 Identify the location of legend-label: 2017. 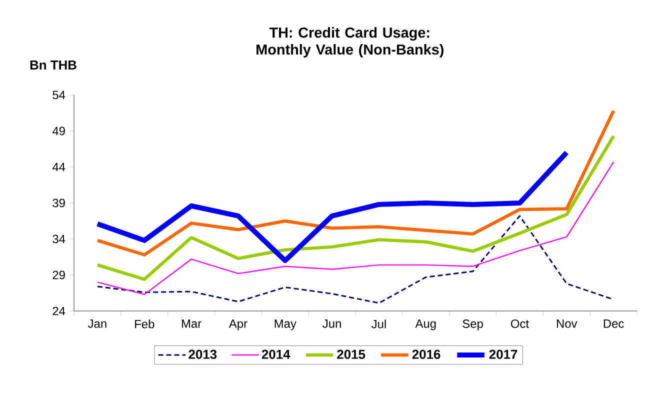
(503, 354).